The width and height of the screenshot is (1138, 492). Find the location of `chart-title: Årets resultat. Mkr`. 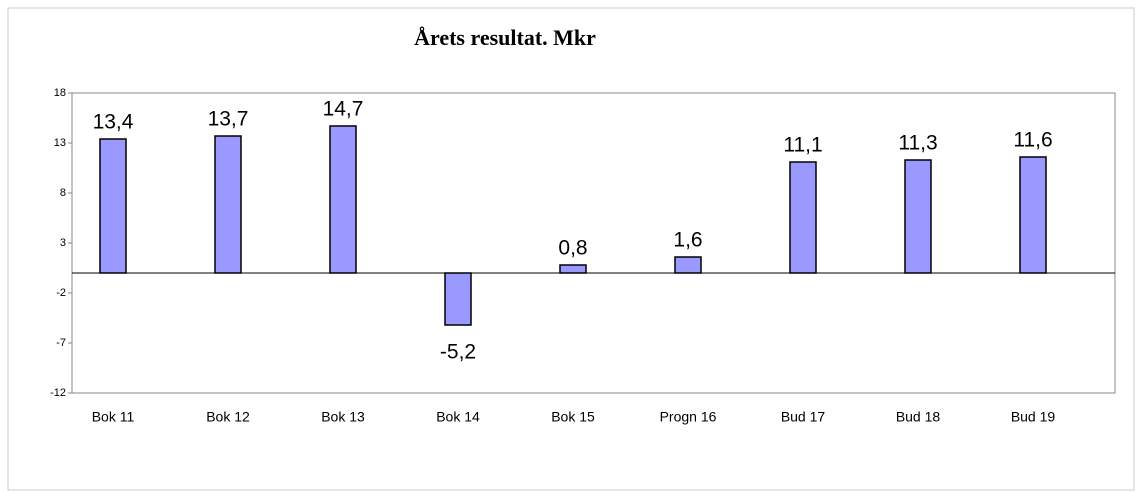

chart-title: Årets resultat. Mkr is located at coordinates (505, 37).